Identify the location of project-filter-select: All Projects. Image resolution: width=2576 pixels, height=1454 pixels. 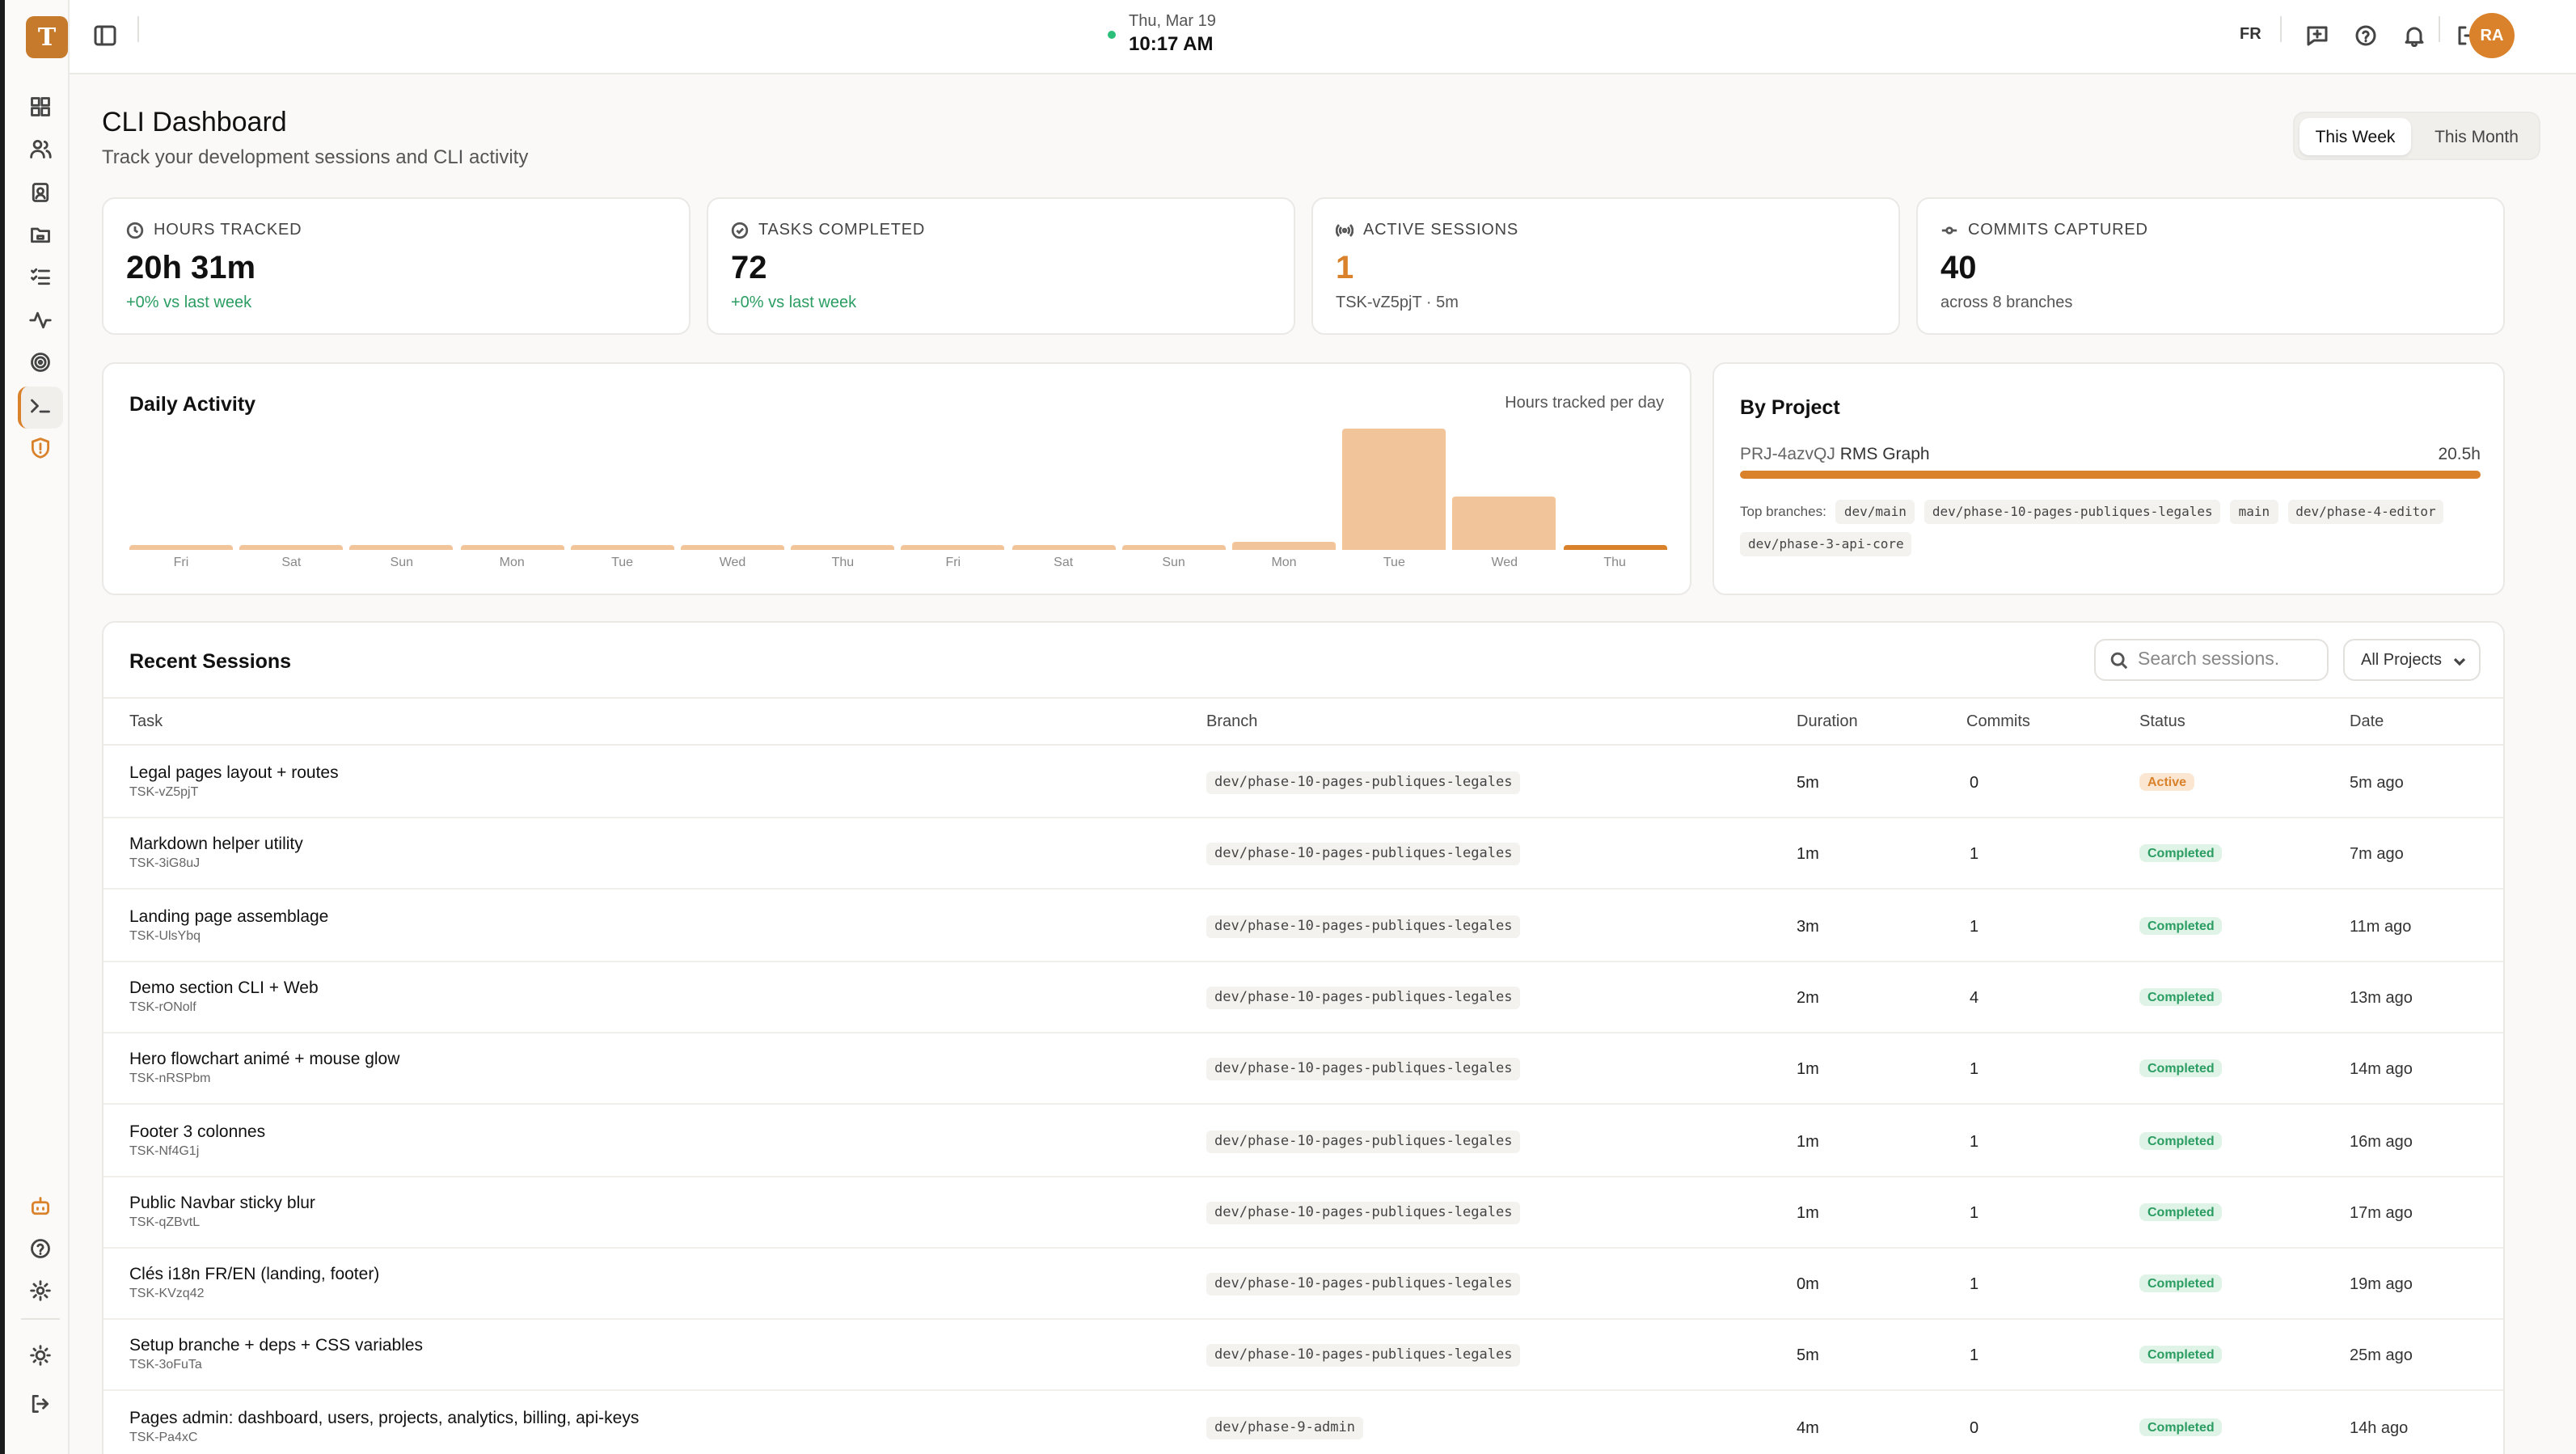
(2412, 660).